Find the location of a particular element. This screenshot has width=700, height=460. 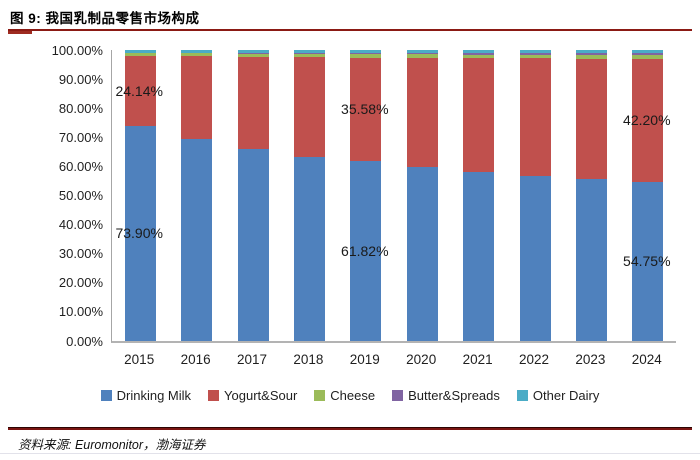

legend-swatch-other-dairy is located at coordinates (522, 395).